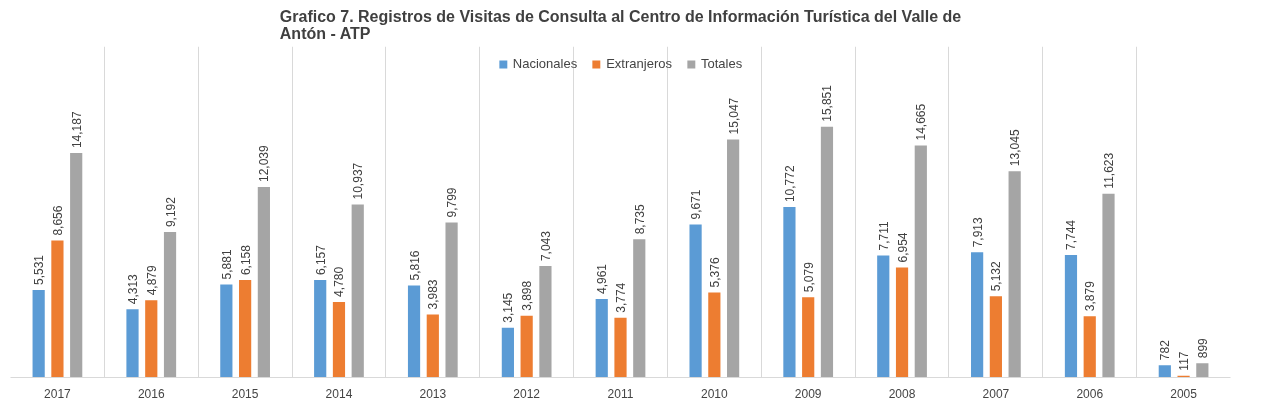 Image resolution: width=1261 pixels, height=414 pixels. I want to click on data-label: 4,780, so click(339, 281).